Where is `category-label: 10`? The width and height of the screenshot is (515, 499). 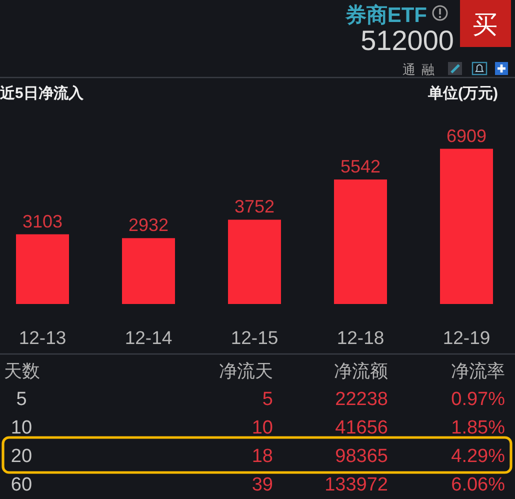
category-label: 10 is located at coordinates (21, 428).